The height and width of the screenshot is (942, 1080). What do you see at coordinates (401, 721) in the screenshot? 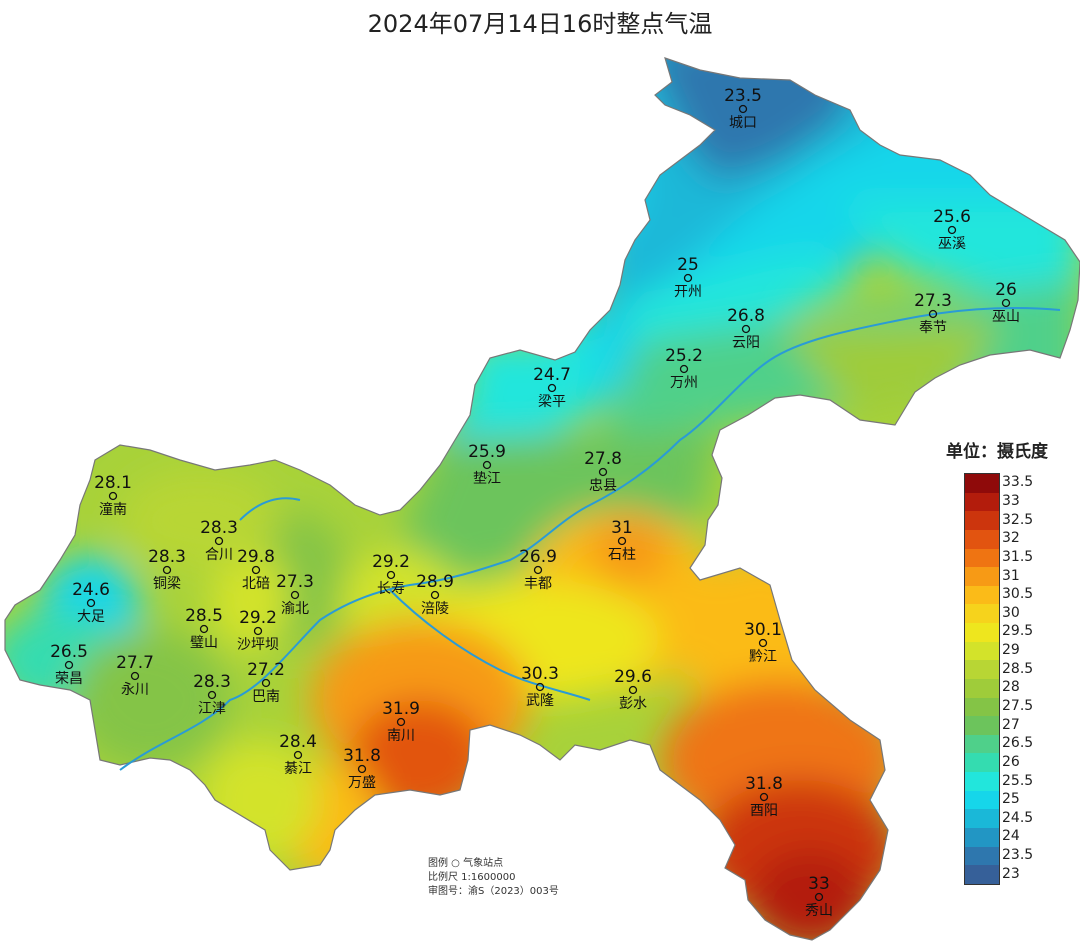
I see `station-27: 31.9 南川` at bounding box center [401, 721].